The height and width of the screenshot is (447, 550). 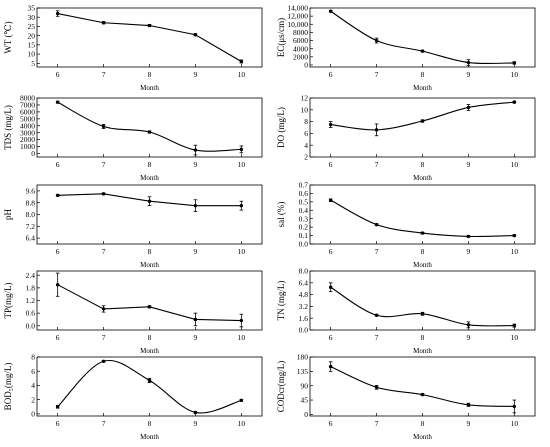 What do you see at coordinates (8, 301) in the screenshot?
I see `y-axis-label: TP(mg/L)` at bounding box center [8, 301].